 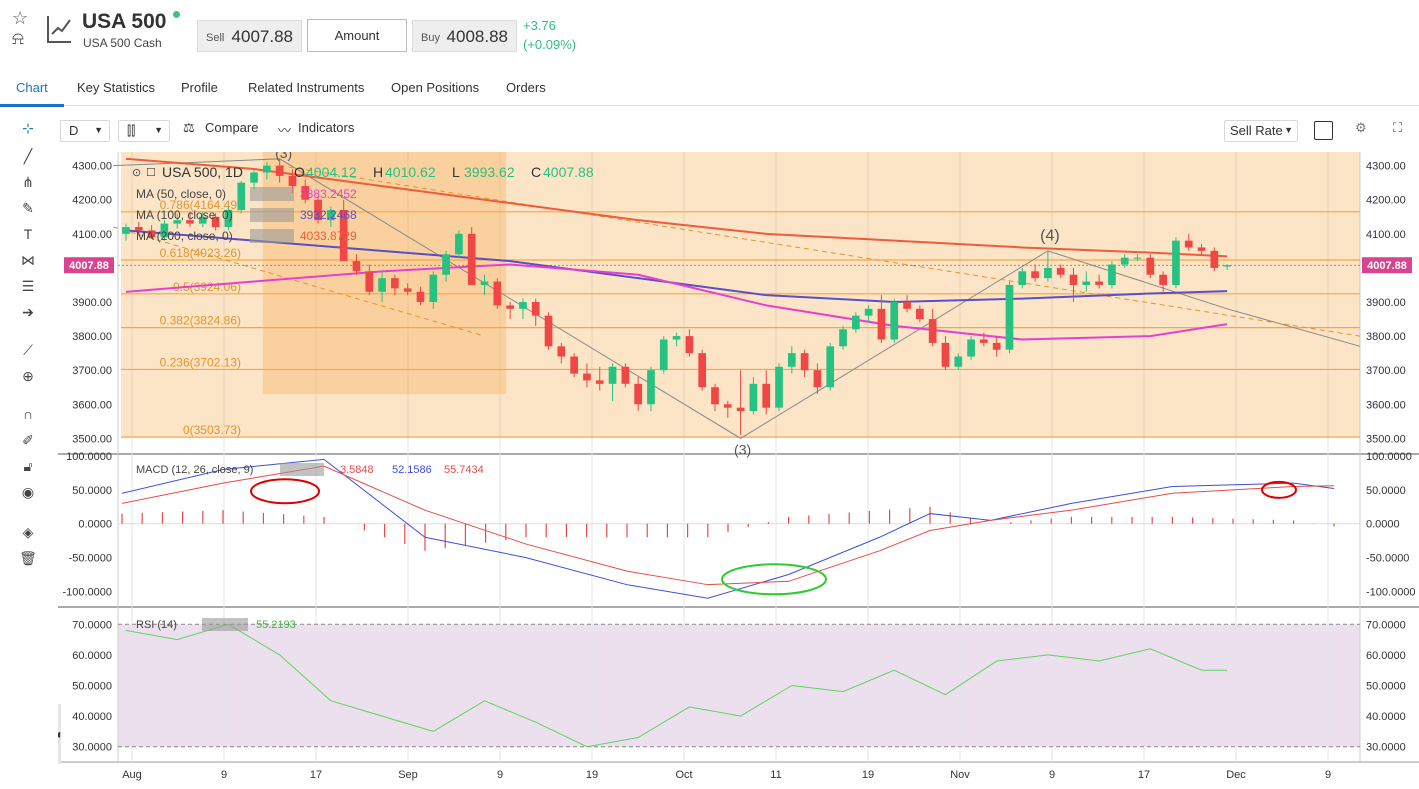 What do you see at coordinates (1261, 131) in the screenshot?
I see `price-type-dropdown: Sell Rate ▼` at bounding box center [1261, 131].